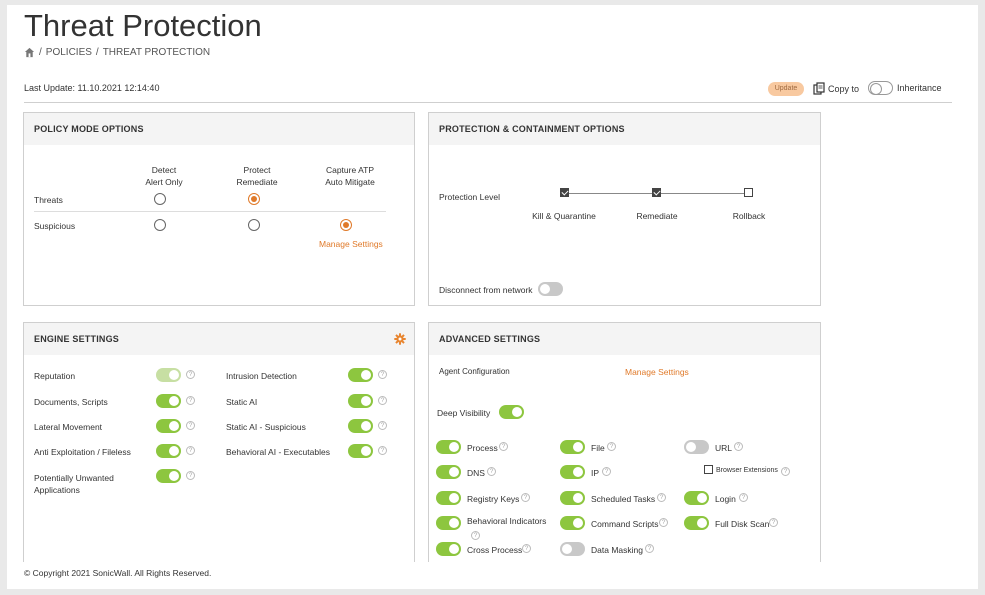  Describe the element at coordinates (572, 523) in the screenshot. I see `command-scripts-toggle` at that location.